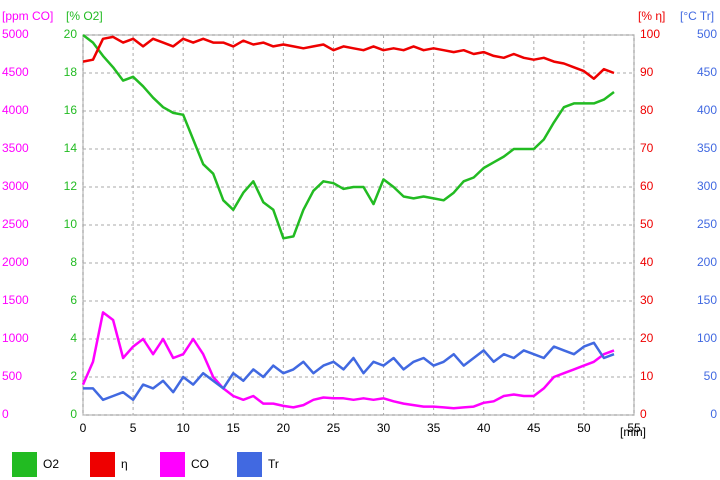  Describe the element at coordinates (73, 376) in the screenshot. I see `y-tick-label: 2` at that location.